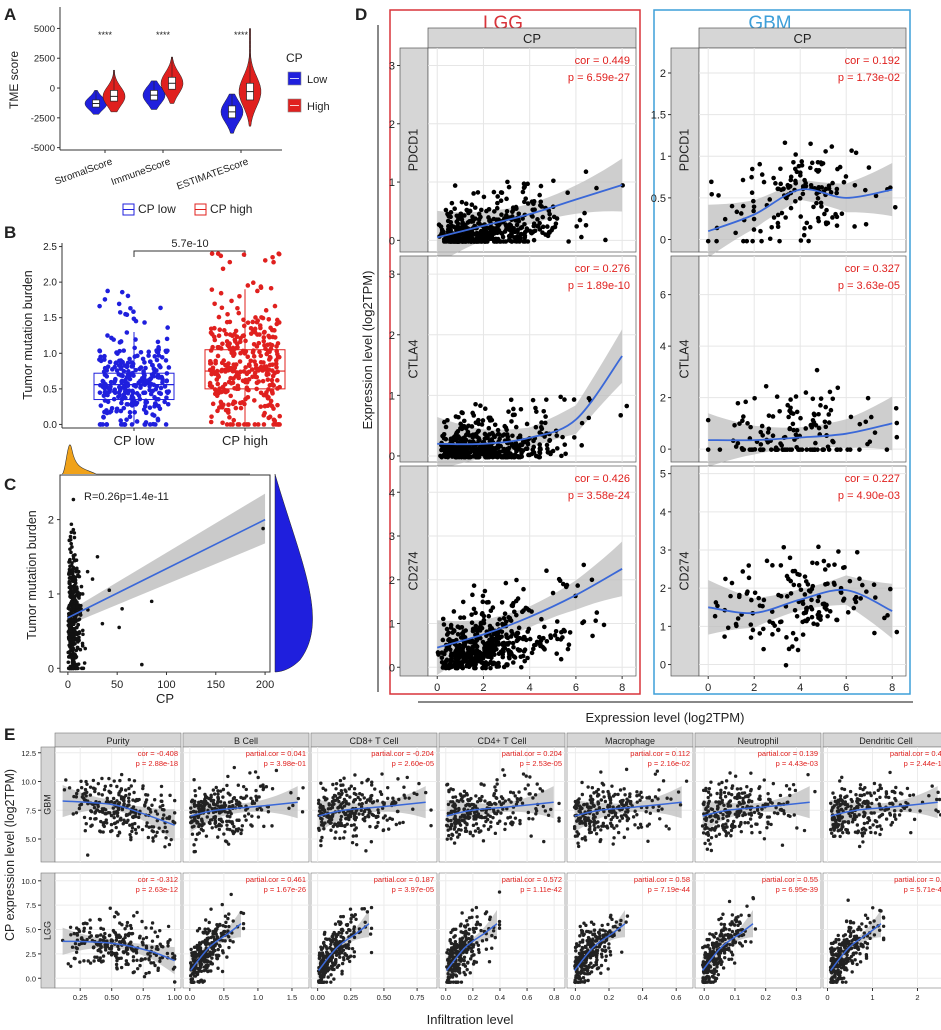 Image resolution: width=941 pixels, height=1030 pixels. Describe the element at coordinates (663, 666) in the screenshot. I see `y-tick-label-d: 0` at that location.